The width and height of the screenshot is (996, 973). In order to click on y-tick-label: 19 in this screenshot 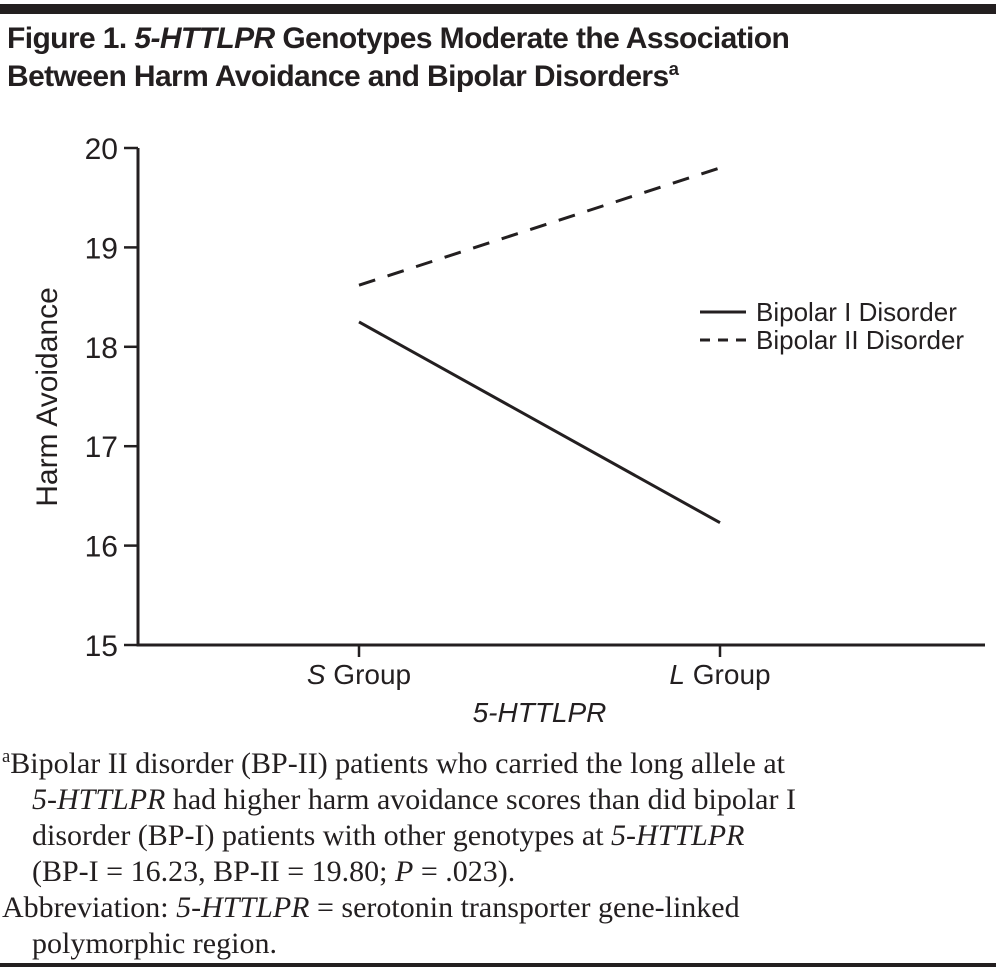, I will do `click(101, 248)`.